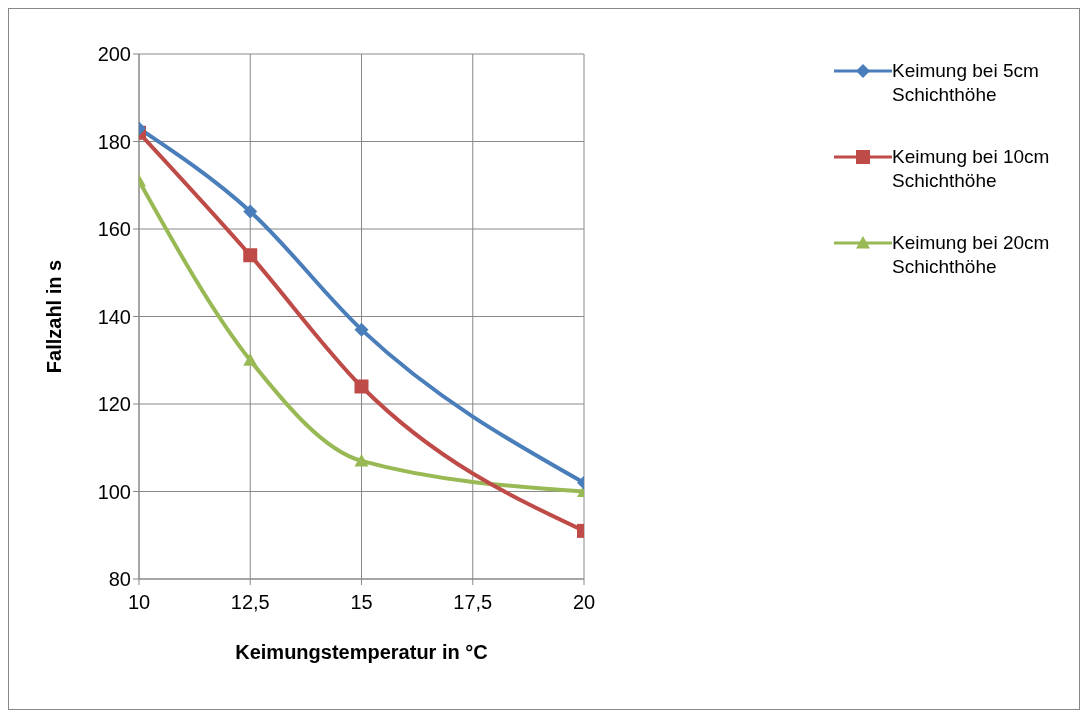  I want to click on y-axis-title: Fallzahl in s, so click(54, 316).